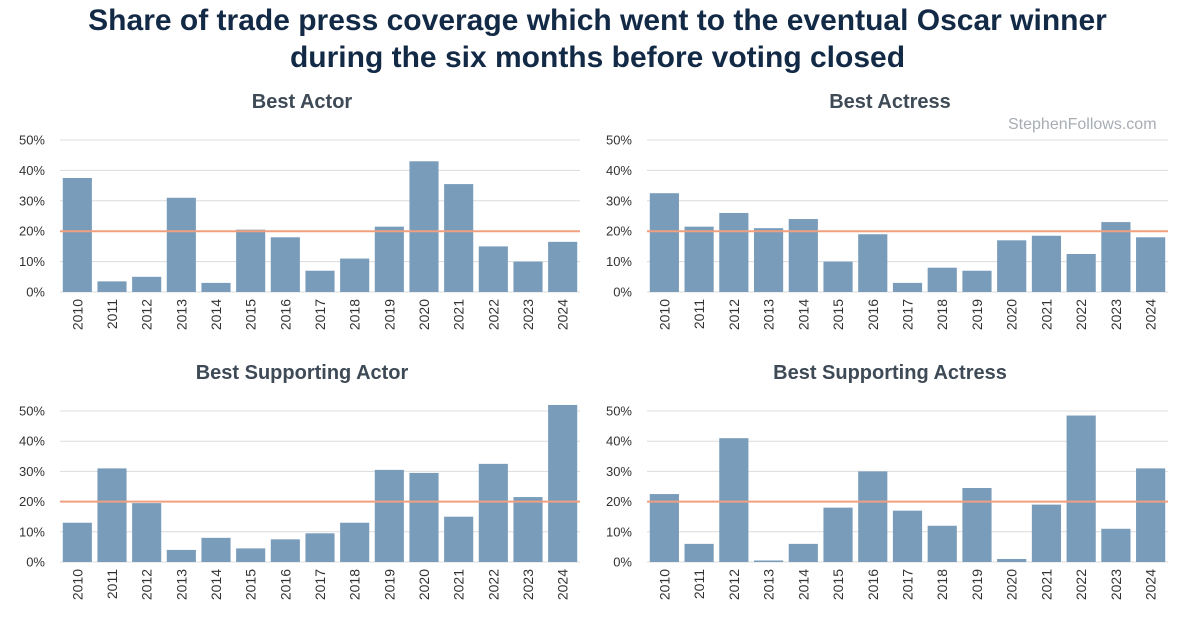  What do you see at coordinates (1046, 314) in the screenshot?
I see `x-tick-label: 2021` at bounding box center [1046, 314].